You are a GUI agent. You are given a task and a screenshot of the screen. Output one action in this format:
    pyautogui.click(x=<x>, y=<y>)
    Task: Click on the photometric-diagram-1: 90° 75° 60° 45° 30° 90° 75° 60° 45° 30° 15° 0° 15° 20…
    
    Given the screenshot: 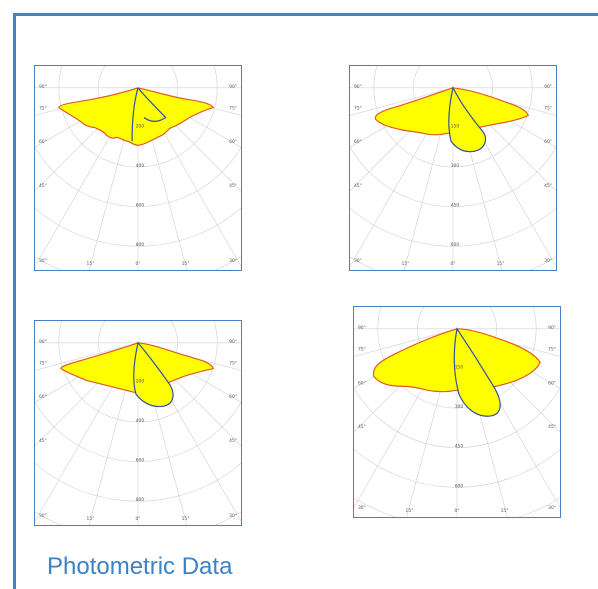 What is the action you would take?
    pyautogui.click(x=138, y=168)
    